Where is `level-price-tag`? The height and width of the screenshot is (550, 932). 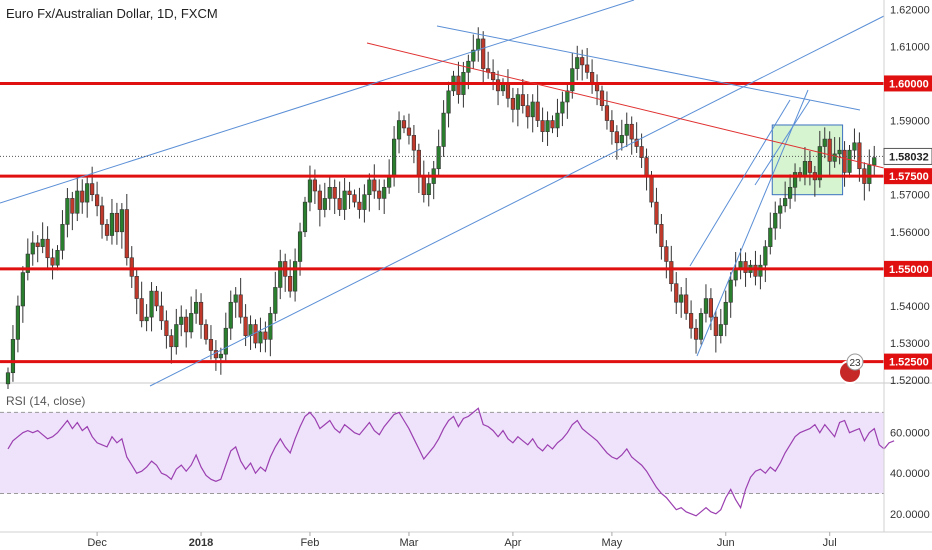 level-price-tag is located at coordinates (908, 361).